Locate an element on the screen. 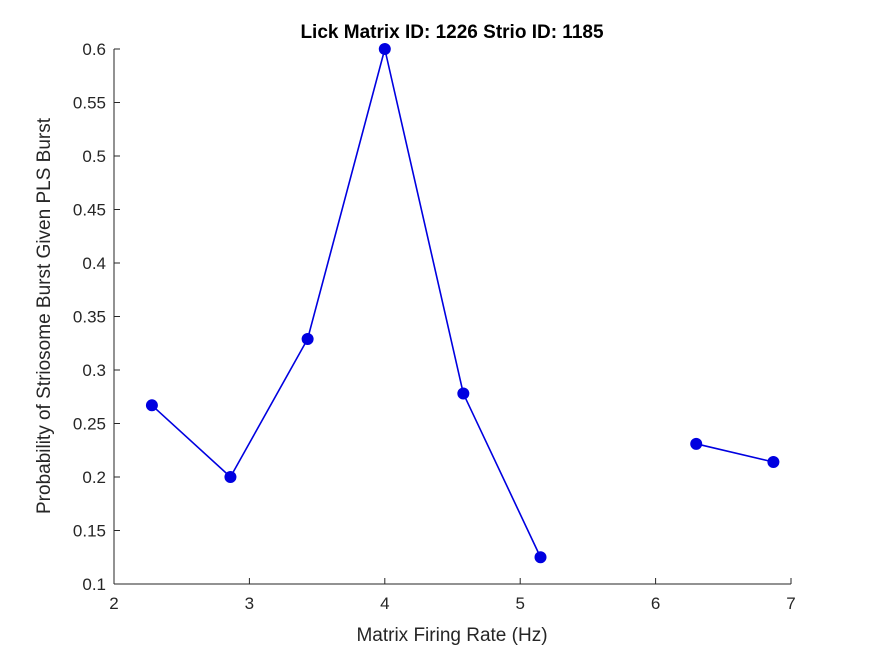 The width and height of the screenshot is (875, 656). x-ticks: 2 3 4 5 6 7 is located at coordinates (452, 595).